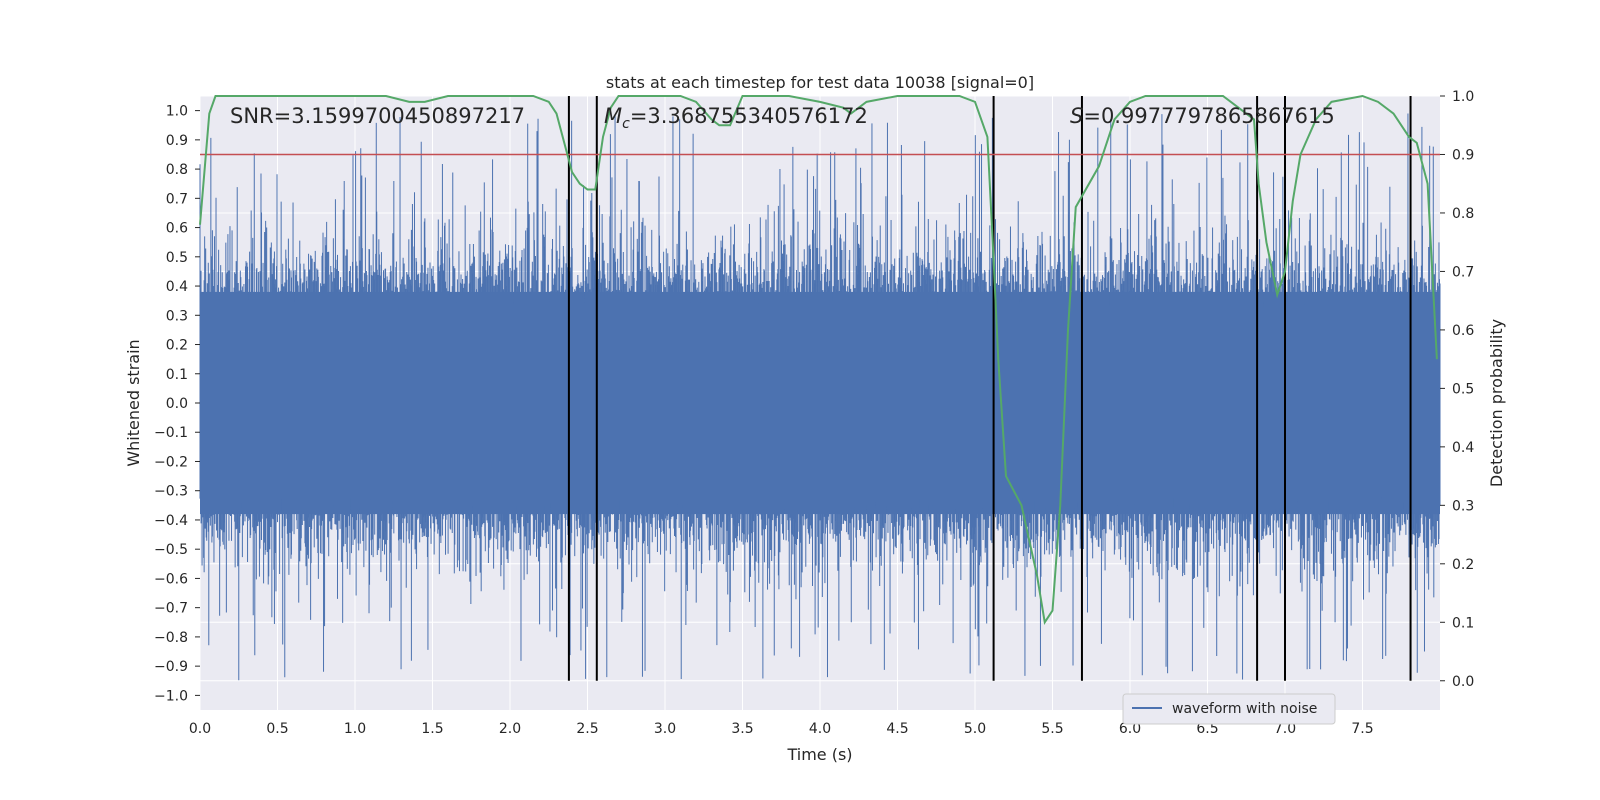 The image size is (1600, 800). I want to click on x-tick-label: 5.0, so click(975, 729).